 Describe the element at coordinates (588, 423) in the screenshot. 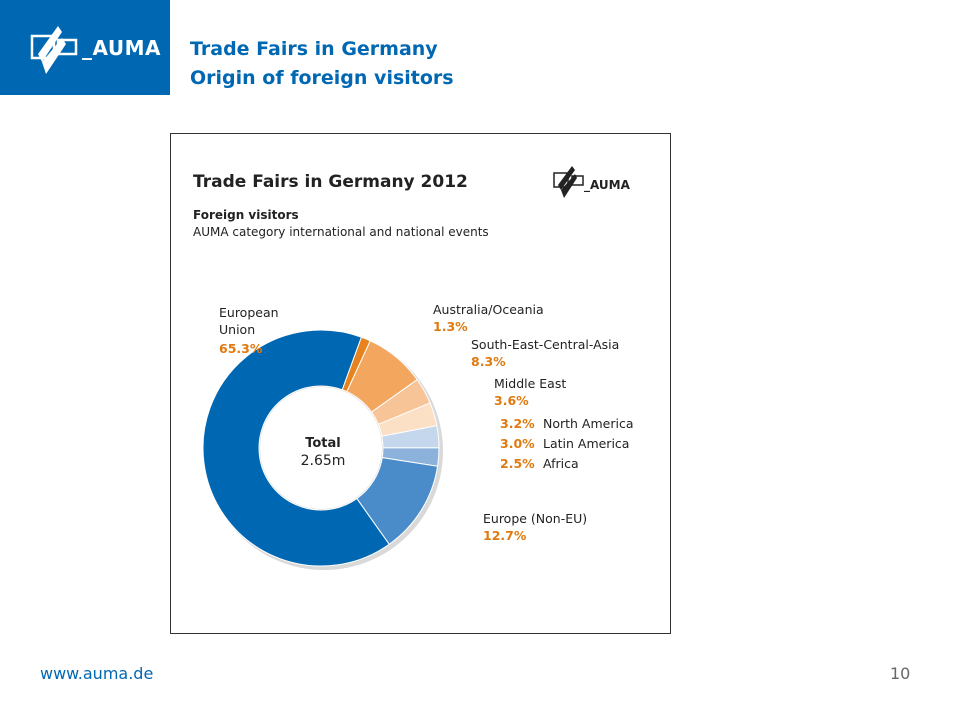

I see `label-north-america: North America` at that location.